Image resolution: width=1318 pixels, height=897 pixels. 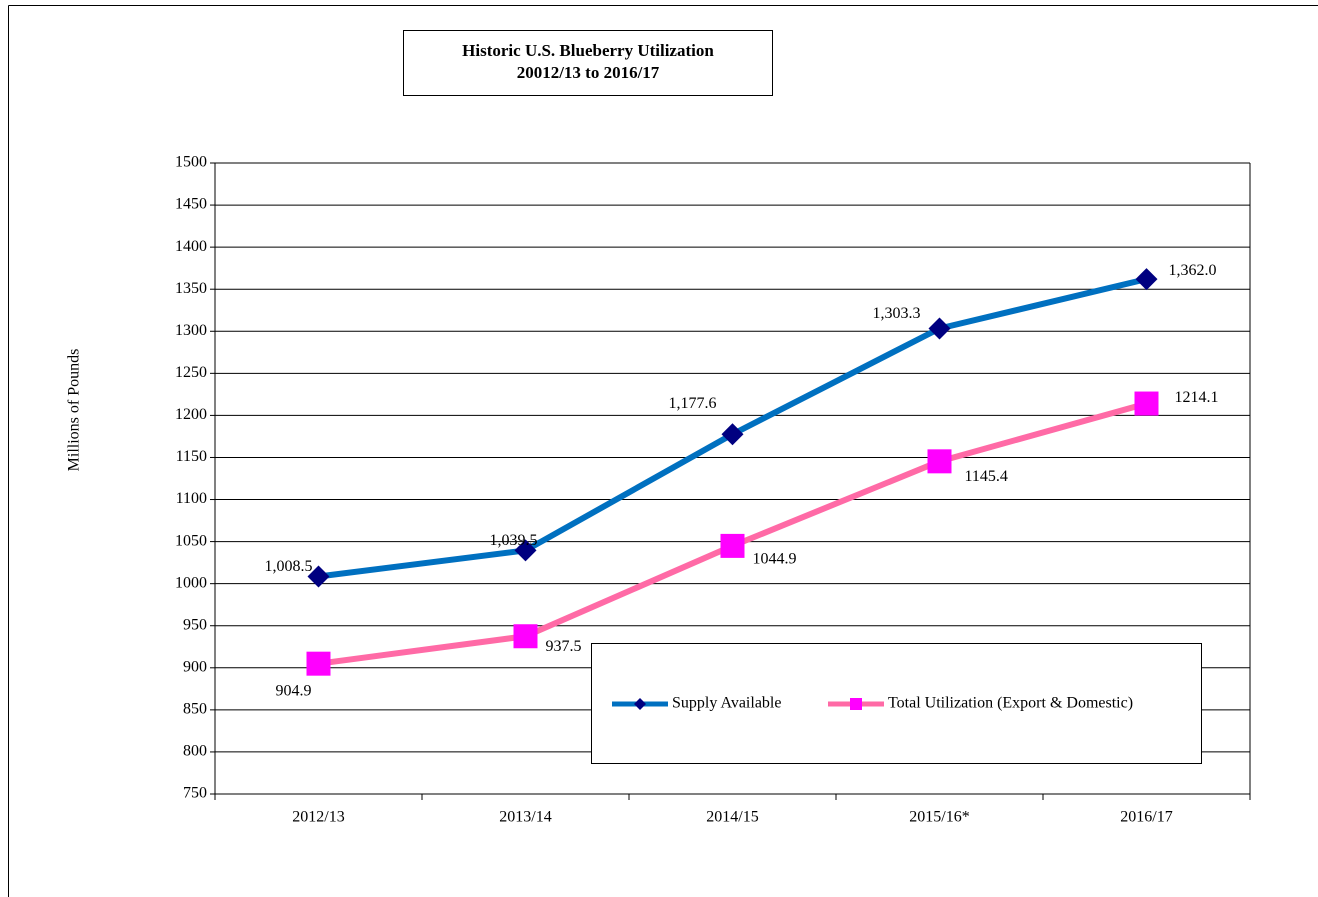 I want to click on x-tick-label: 2014/15, so click(x=732, y=817).